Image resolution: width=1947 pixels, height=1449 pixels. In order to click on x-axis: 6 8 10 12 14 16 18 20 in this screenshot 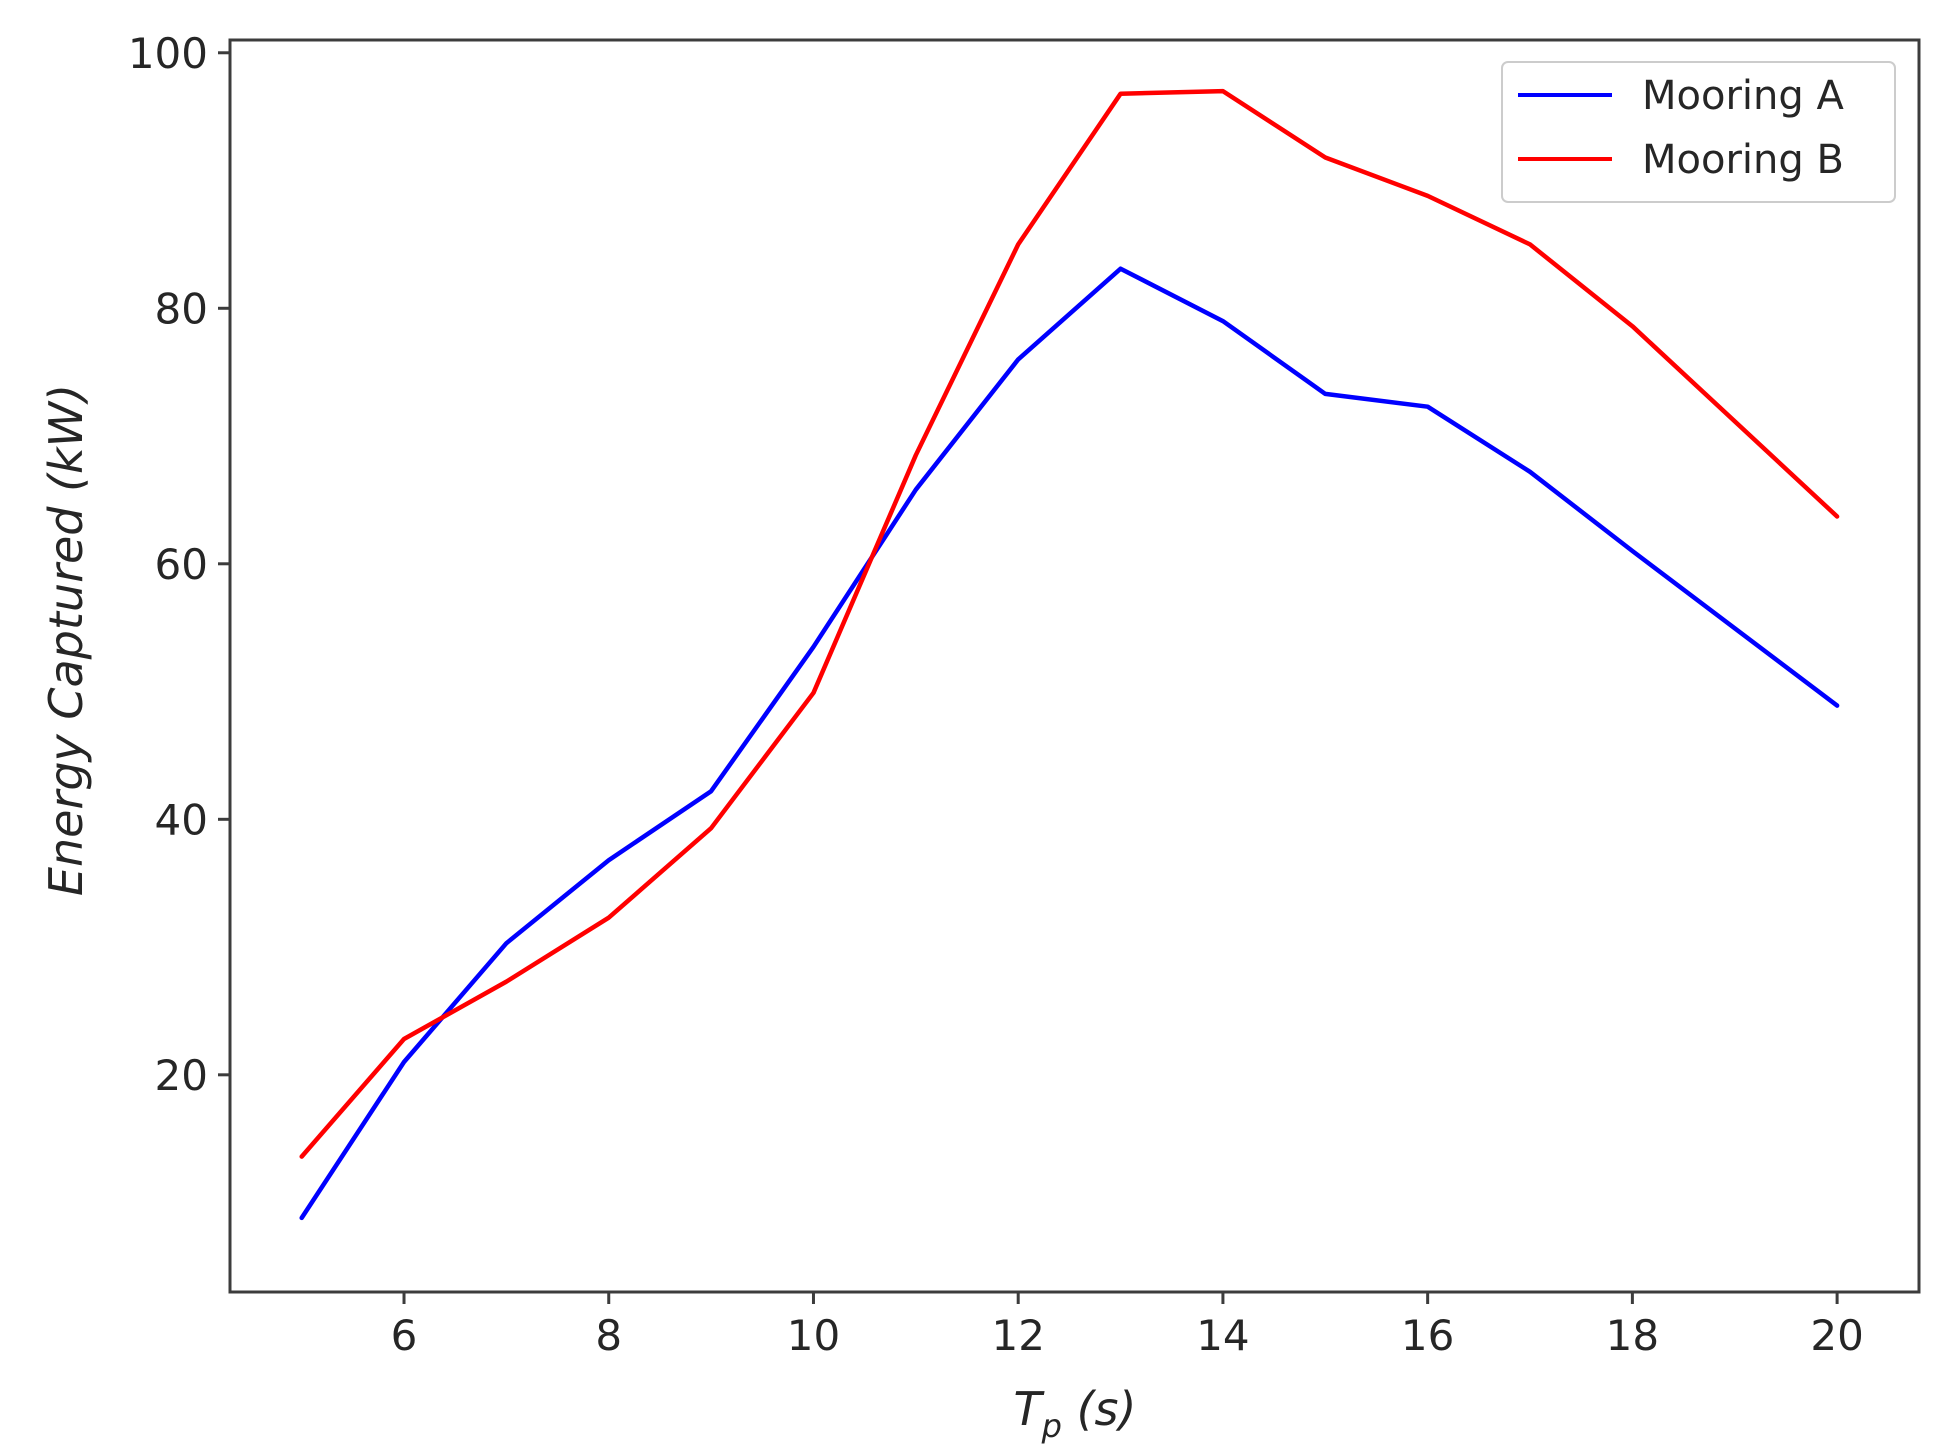, I will do `click(1127, 1326)`.